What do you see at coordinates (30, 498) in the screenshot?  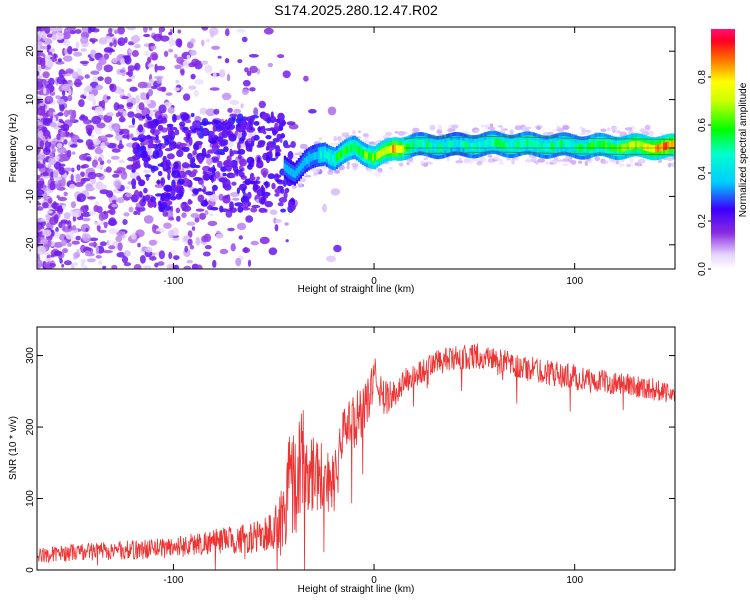 I see `snr-ytick-label: 100` at bounding box center [30, 498].